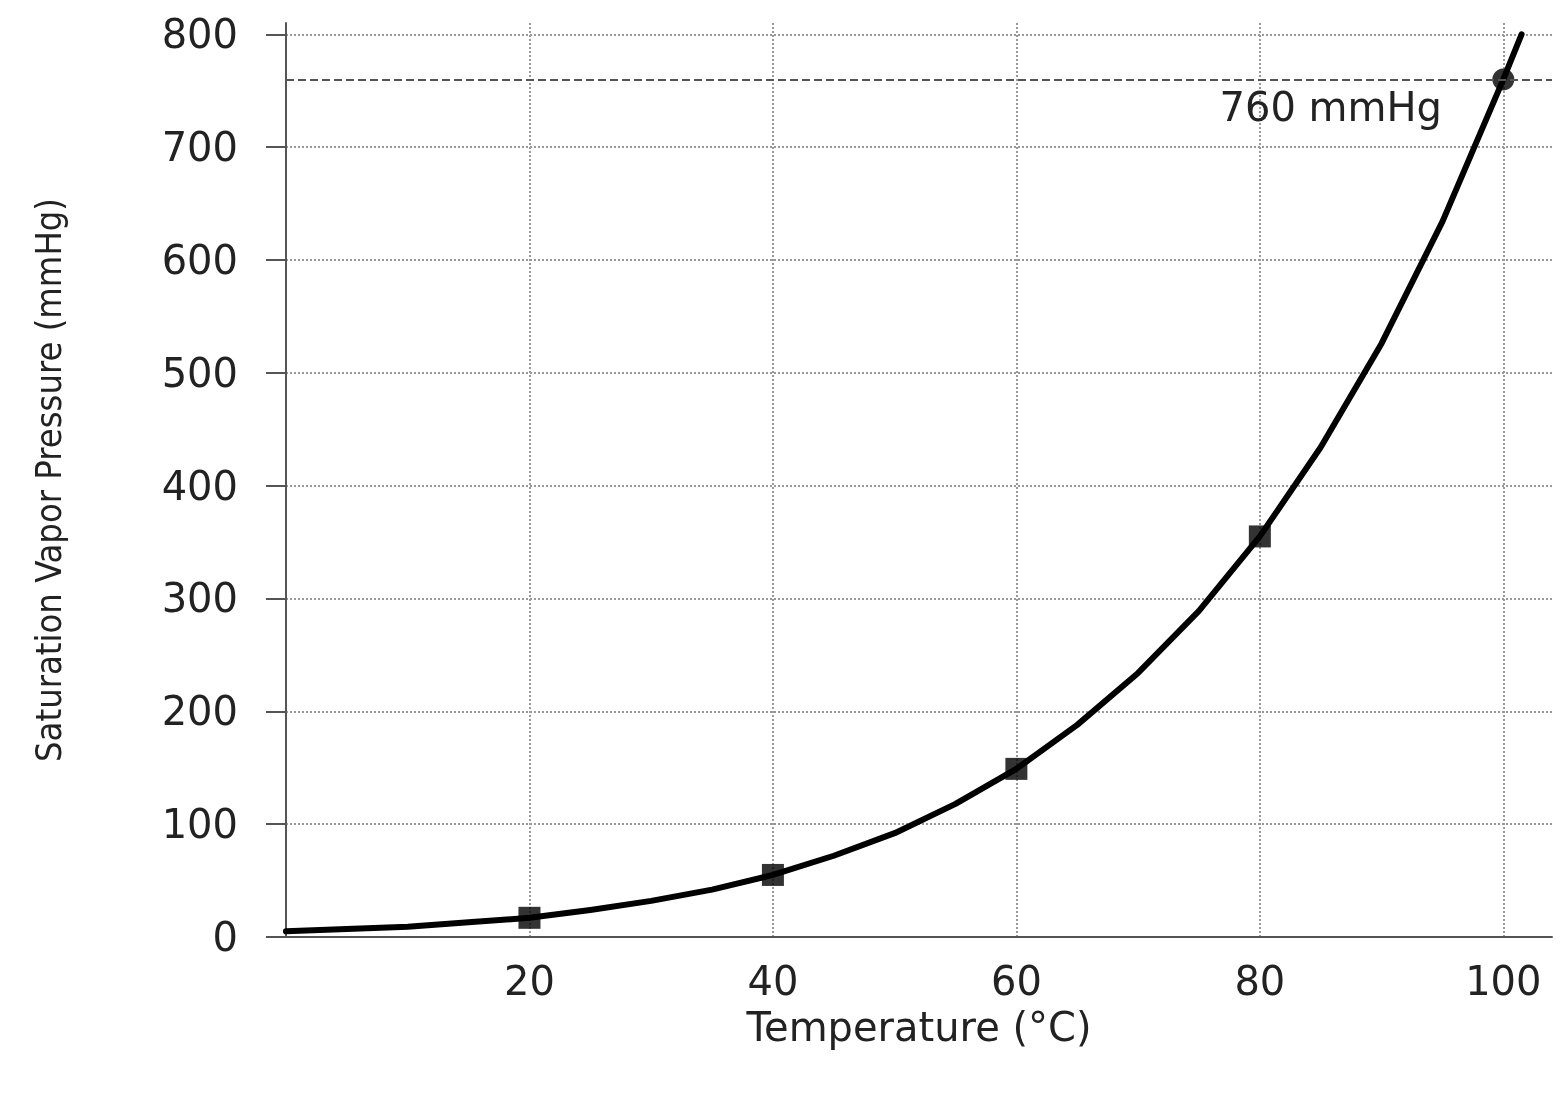 The height and width of the screenshot is (1101, 1563). Describe the element at coordinates (918, 1027) in the screenshot. I see `x-axis-title: Temperature (°C)` at that location.